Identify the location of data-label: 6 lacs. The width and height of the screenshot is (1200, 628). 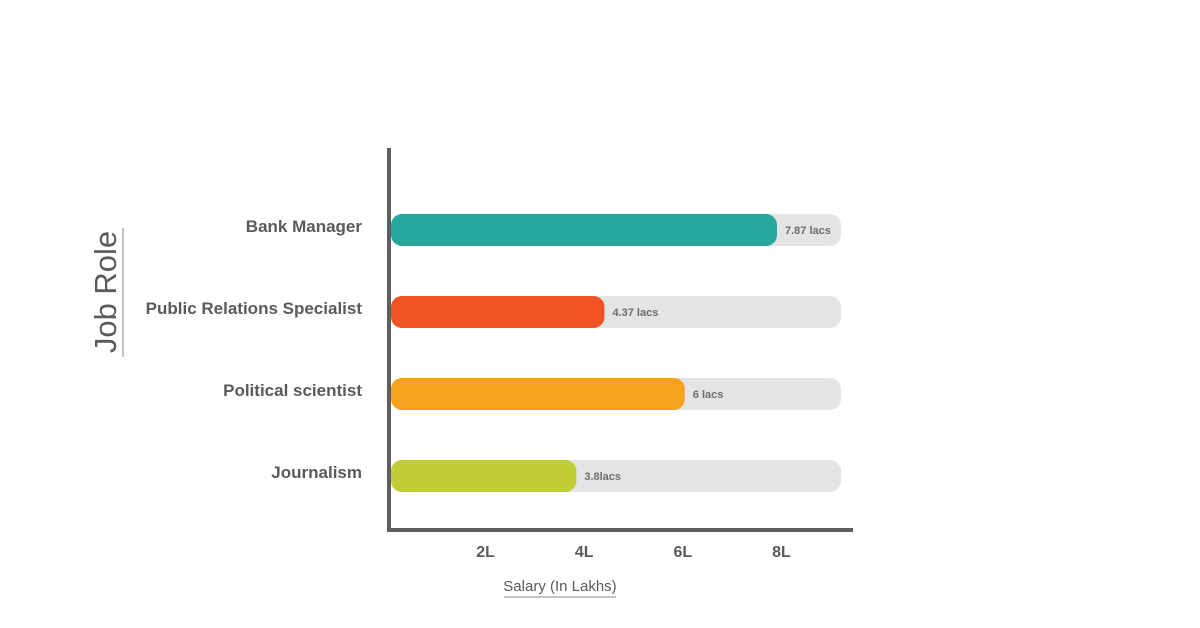
(708, 395).